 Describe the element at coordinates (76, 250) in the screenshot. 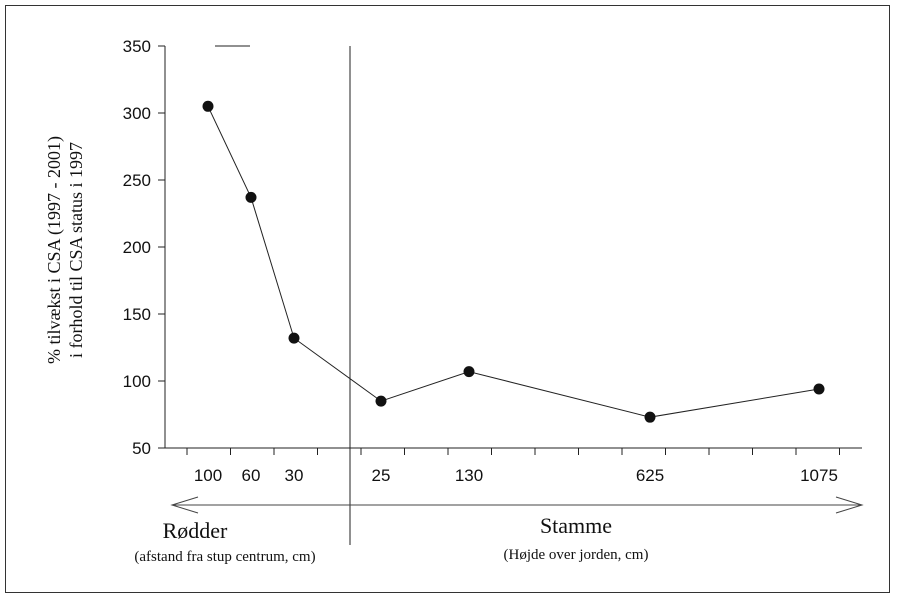

I see `y-axis-label-line2: i forhold til CSA status i 1997` at that location.